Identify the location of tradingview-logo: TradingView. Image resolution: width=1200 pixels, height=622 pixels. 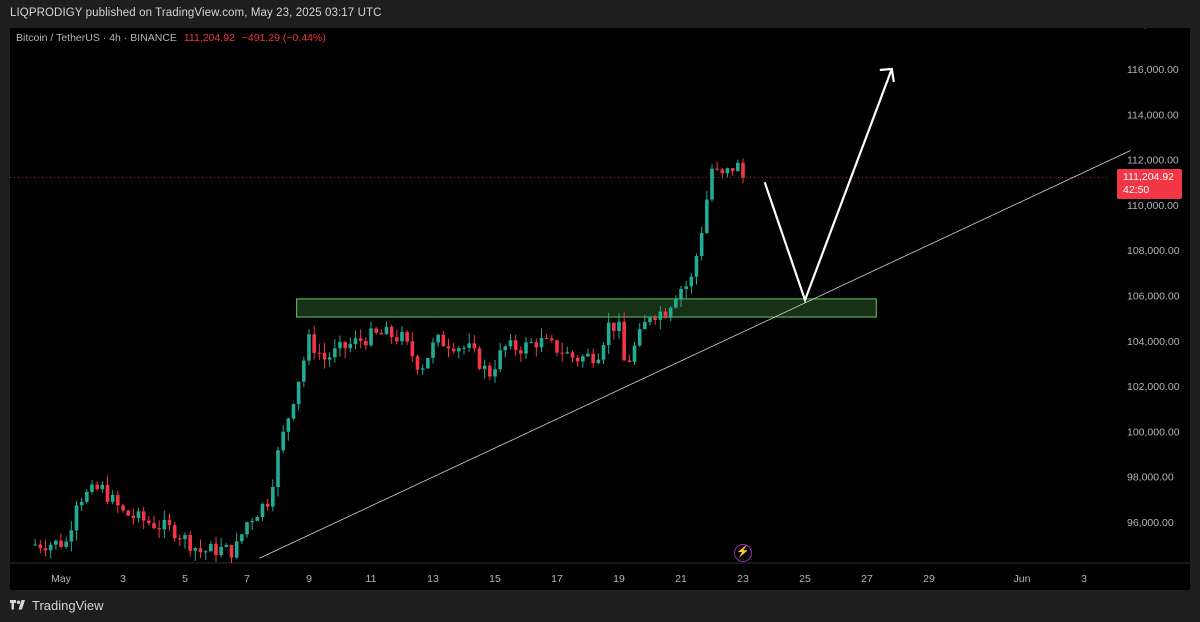
(57, 605).